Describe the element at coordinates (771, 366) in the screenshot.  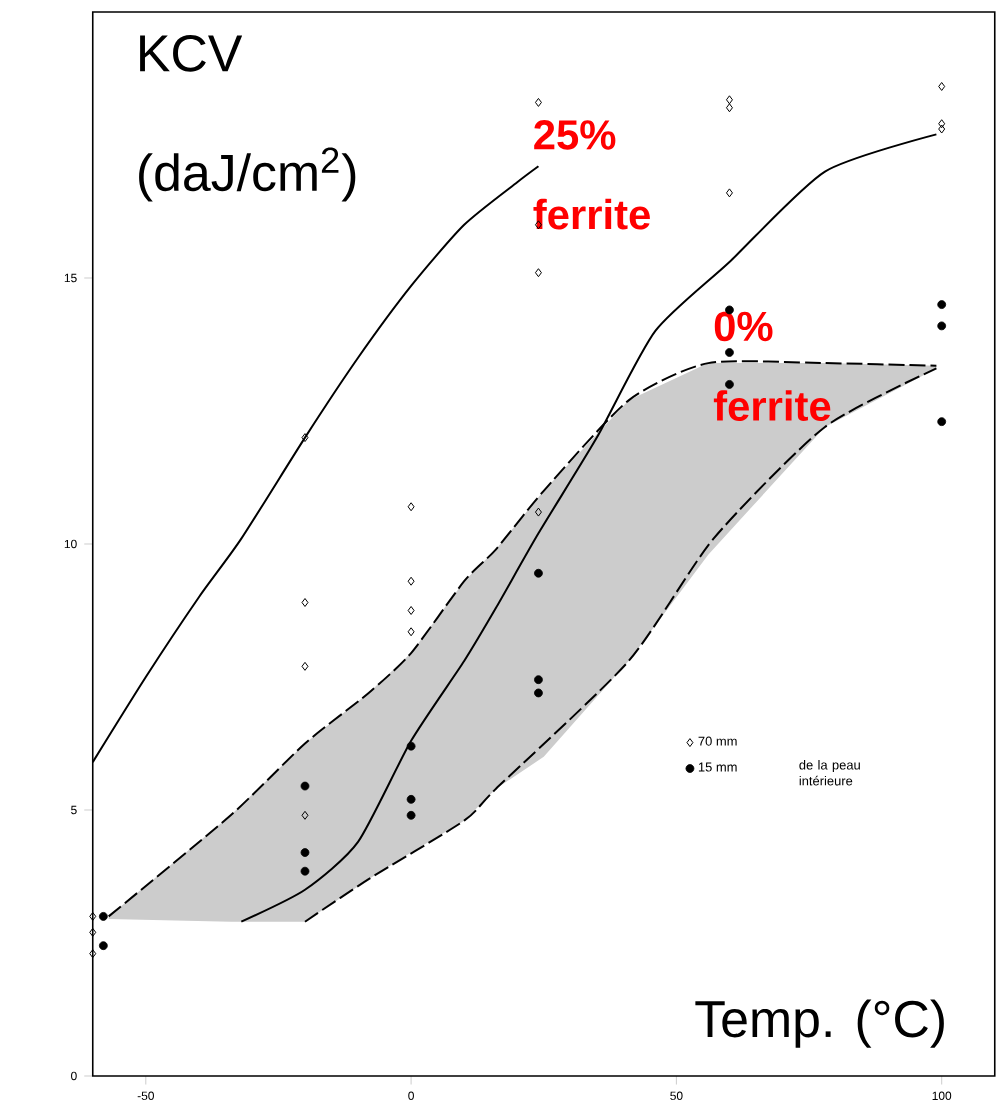
I see `annotation: 0% ferrite` at that location.